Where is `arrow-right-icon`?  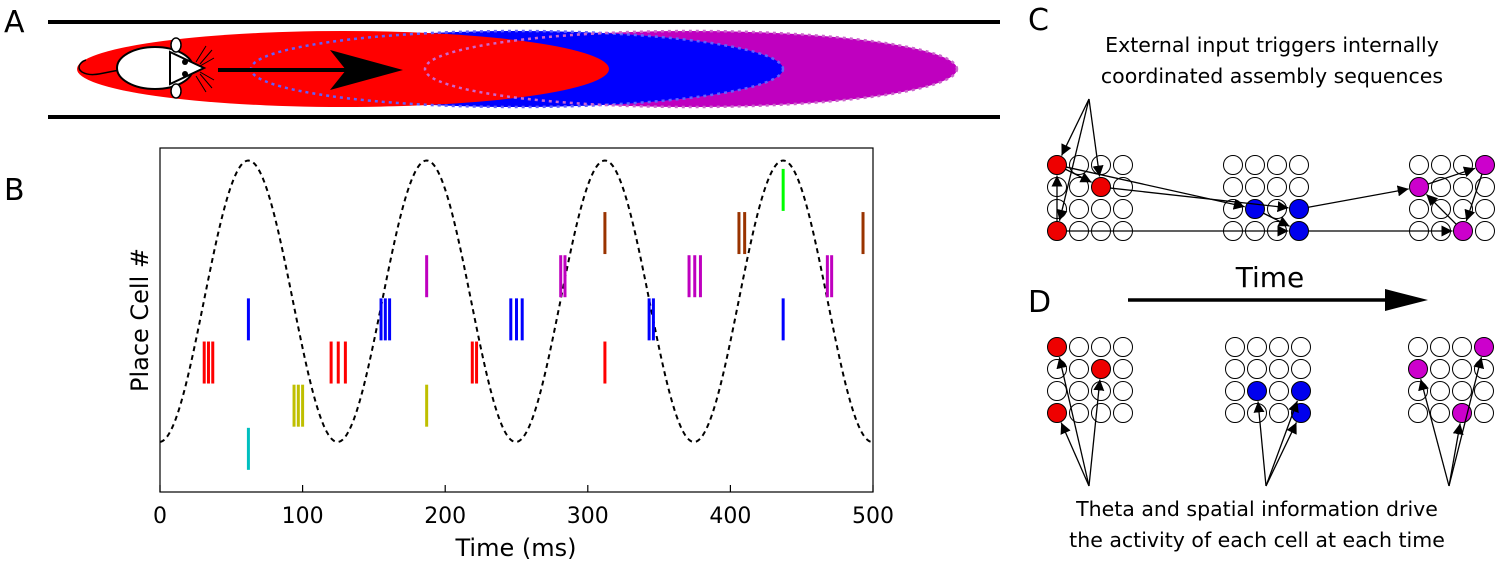 arrow-right-icon is located at coordinates (310, 70).